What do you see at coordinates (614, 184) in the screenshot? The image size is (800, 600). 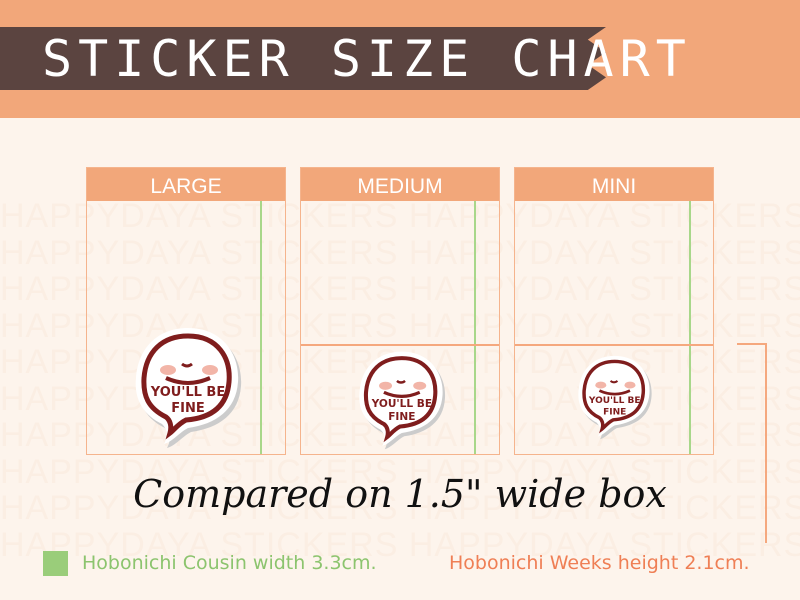 I see `size-label-mini: MINI` at bounding box center [614, 184].